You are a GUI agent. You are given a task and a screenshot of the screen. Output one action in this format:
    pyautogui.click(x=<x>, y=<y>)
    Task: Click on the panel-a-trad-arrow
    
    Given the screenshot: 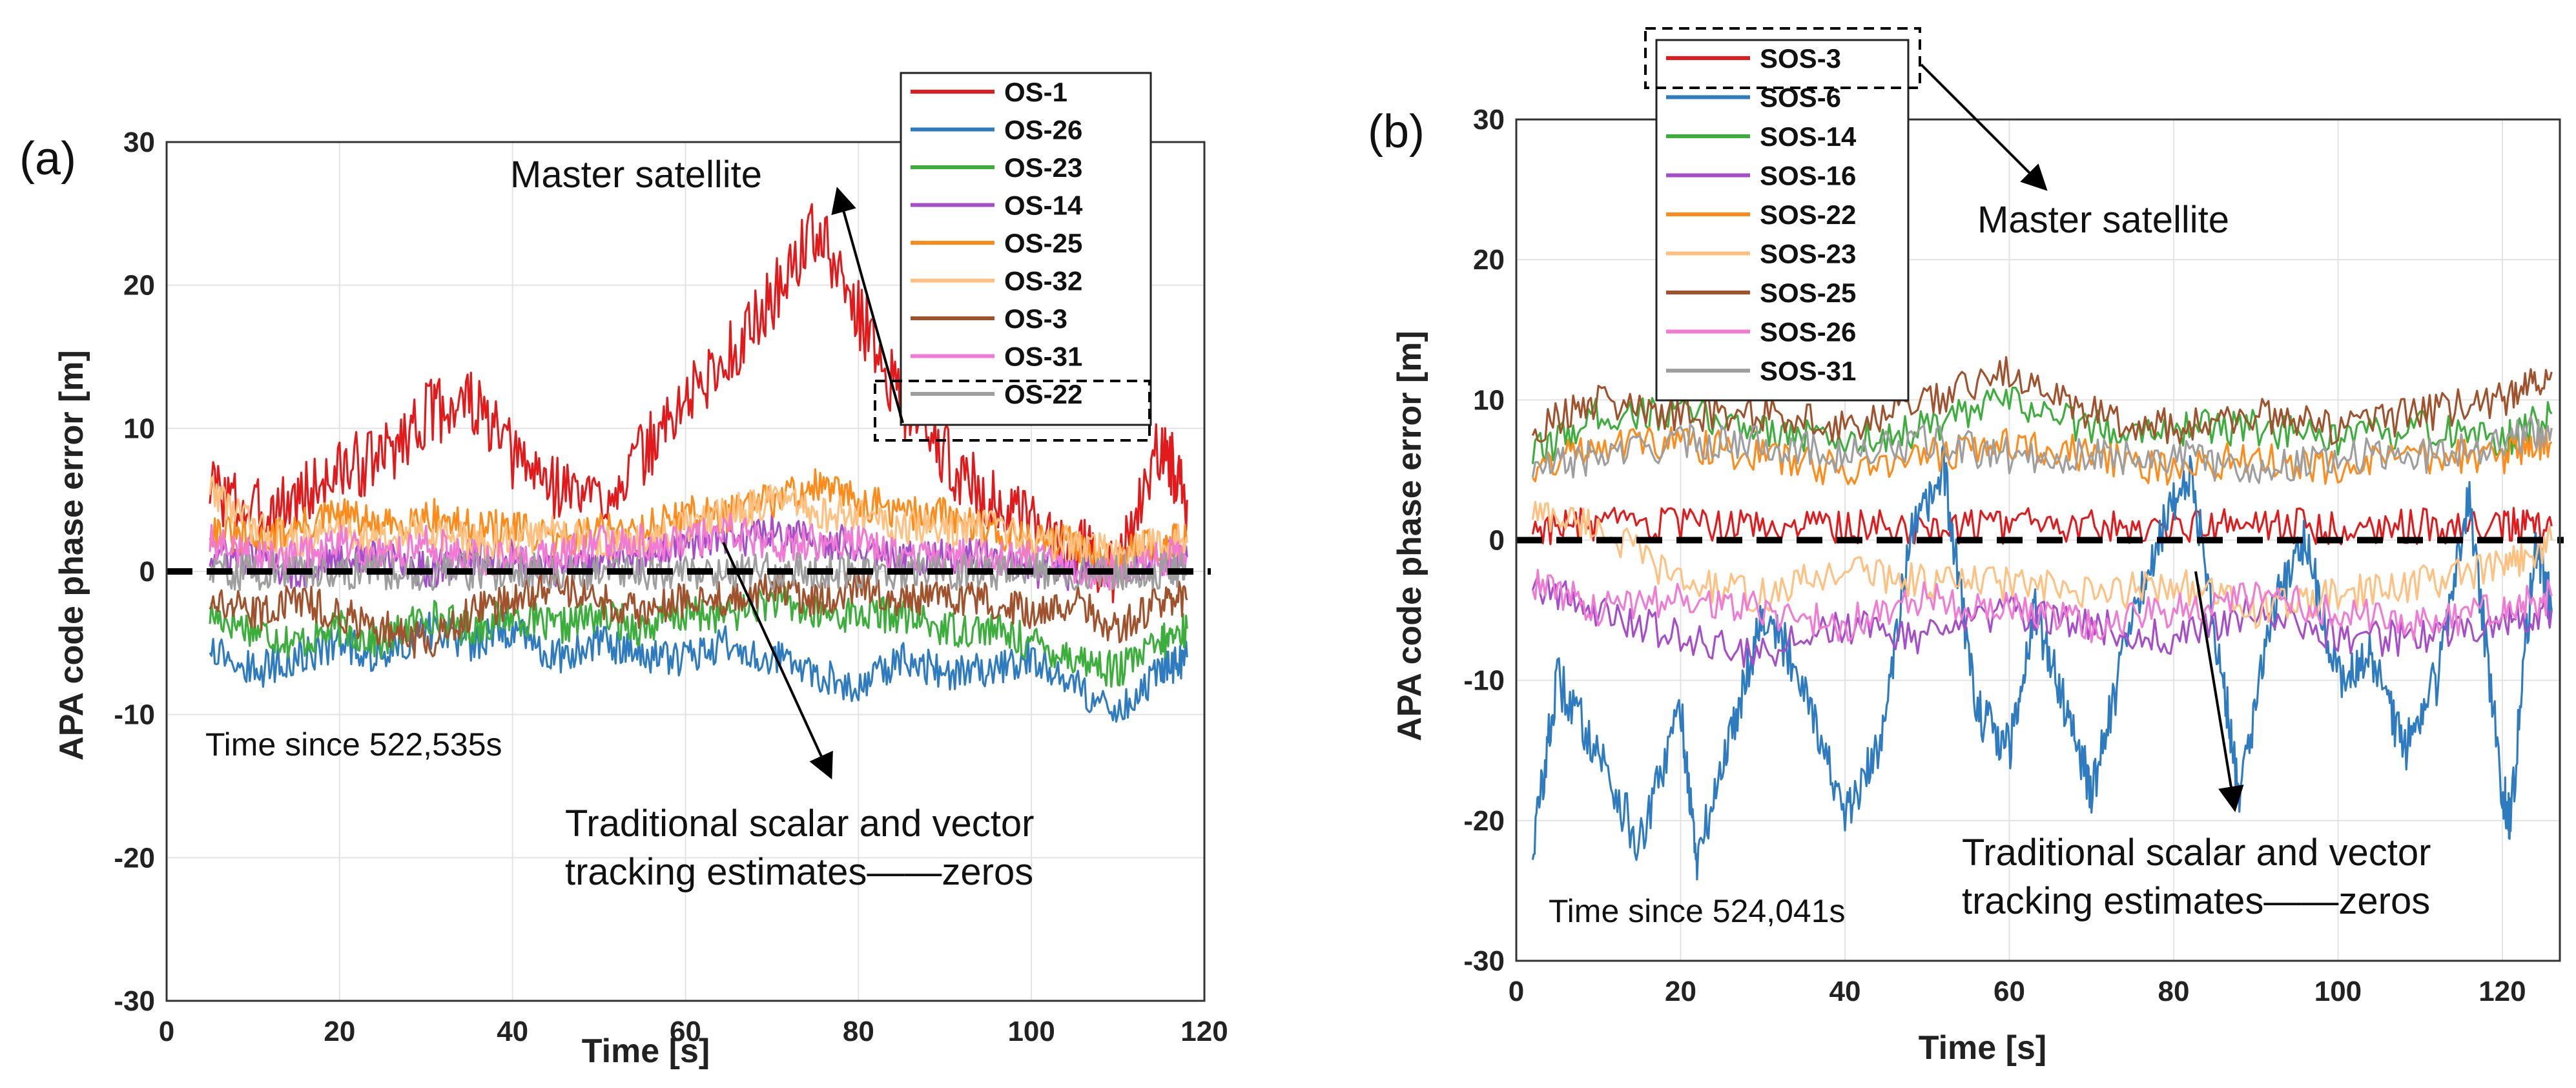 What is the action you would take?
    pyautogui.click(x=777, y=661)
    